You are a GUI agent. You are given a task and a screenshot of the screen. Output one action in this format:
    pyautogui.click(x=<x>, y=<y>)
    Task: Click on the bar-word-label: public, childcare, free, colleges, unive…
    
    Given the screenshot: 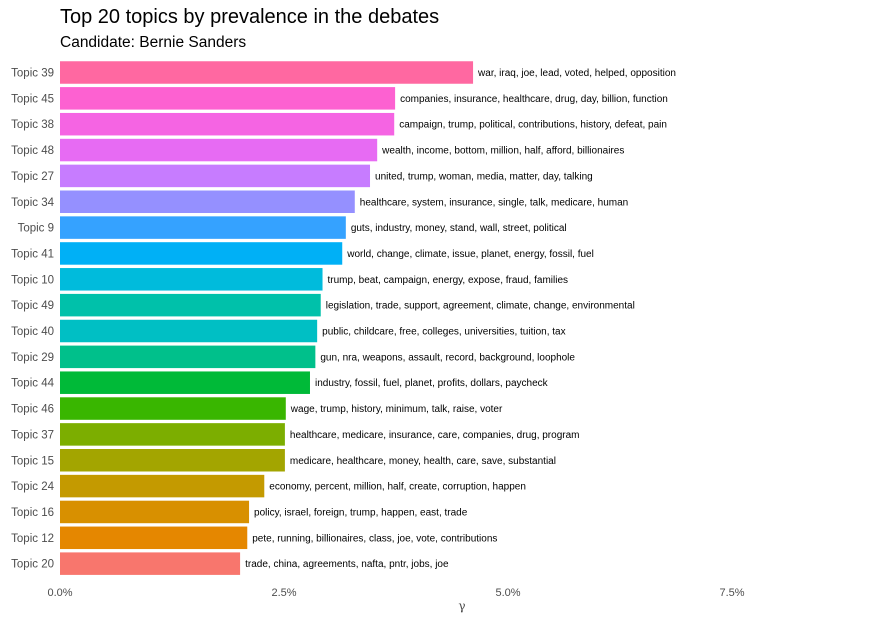 What is the action you would take?
    pyautogui.click(x=443, y=332)
    